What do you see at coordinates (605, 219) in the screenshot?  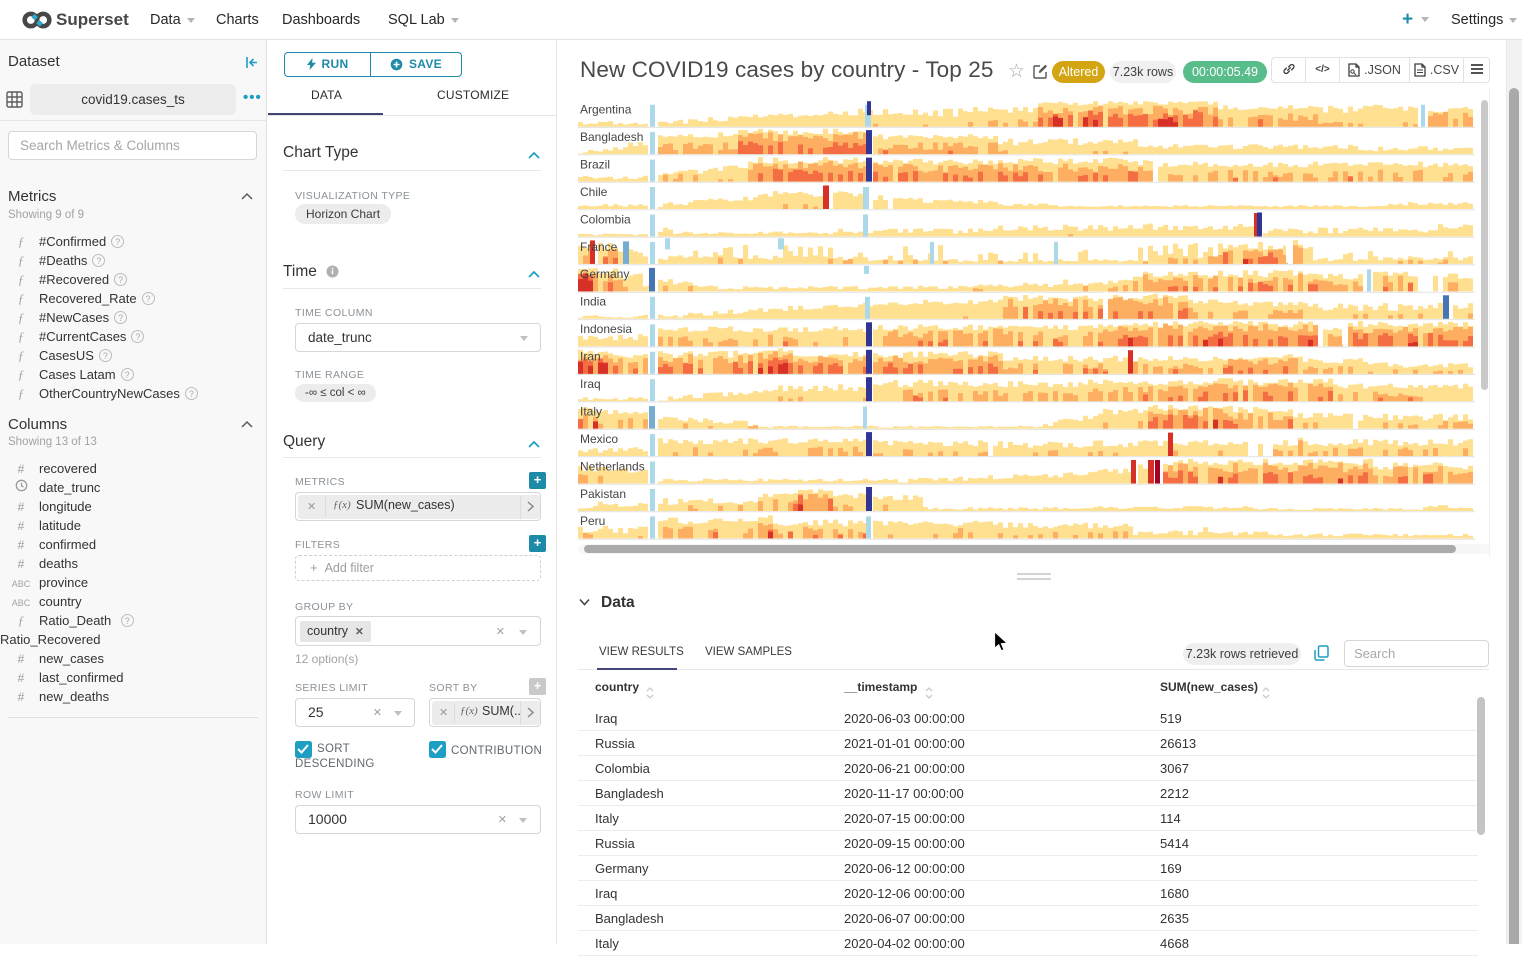 I see `svg-text: Colombia` at bounding box center [605, 219].